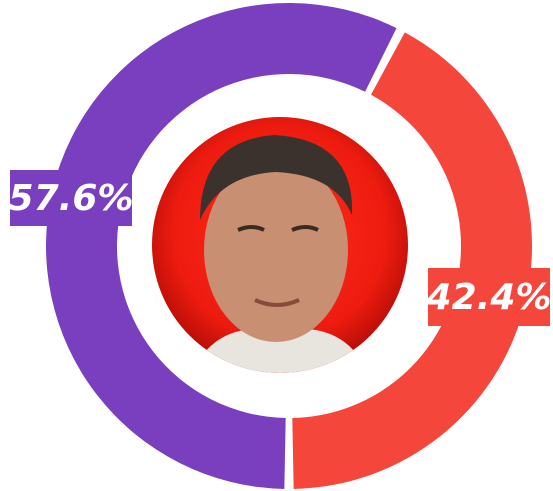 The height and width of the screenshot is (491, 553). I want to click on value-label: 57.6%, so click(71, 198).